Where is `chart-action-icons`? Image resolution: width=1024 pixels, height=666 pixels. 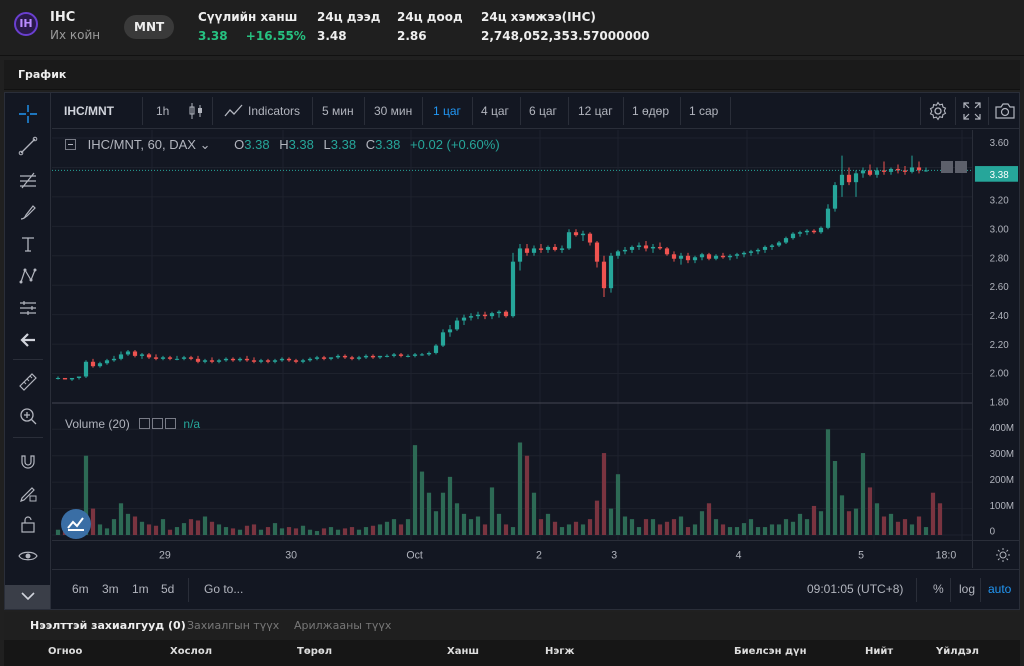 chart-action-icons is located at coordinates (954, 168).